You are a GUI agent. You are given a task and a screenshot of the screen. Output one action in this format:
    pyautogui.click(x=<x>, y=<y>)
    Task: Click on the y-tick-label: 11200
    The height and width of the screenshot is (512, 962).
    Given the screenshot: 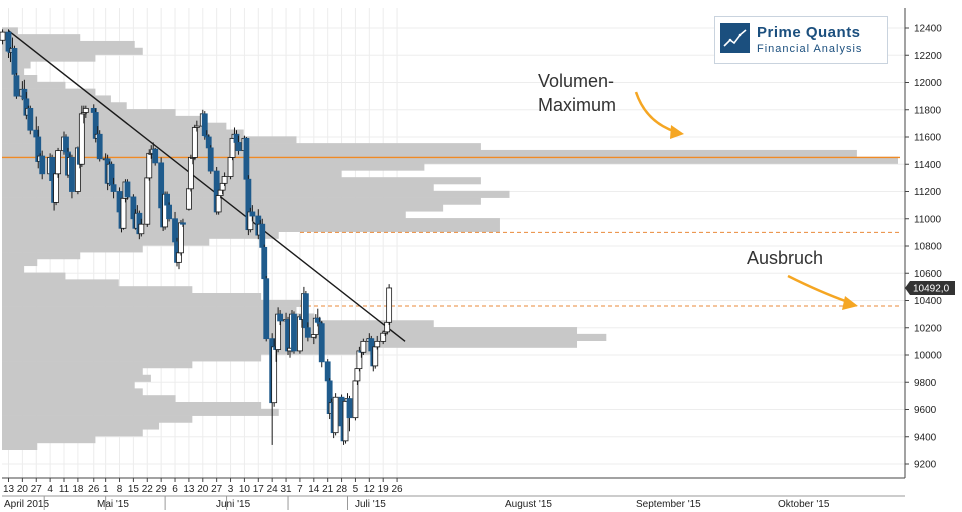 What is the action you would take?
    pyautogui.click(x=928, y=192)
    